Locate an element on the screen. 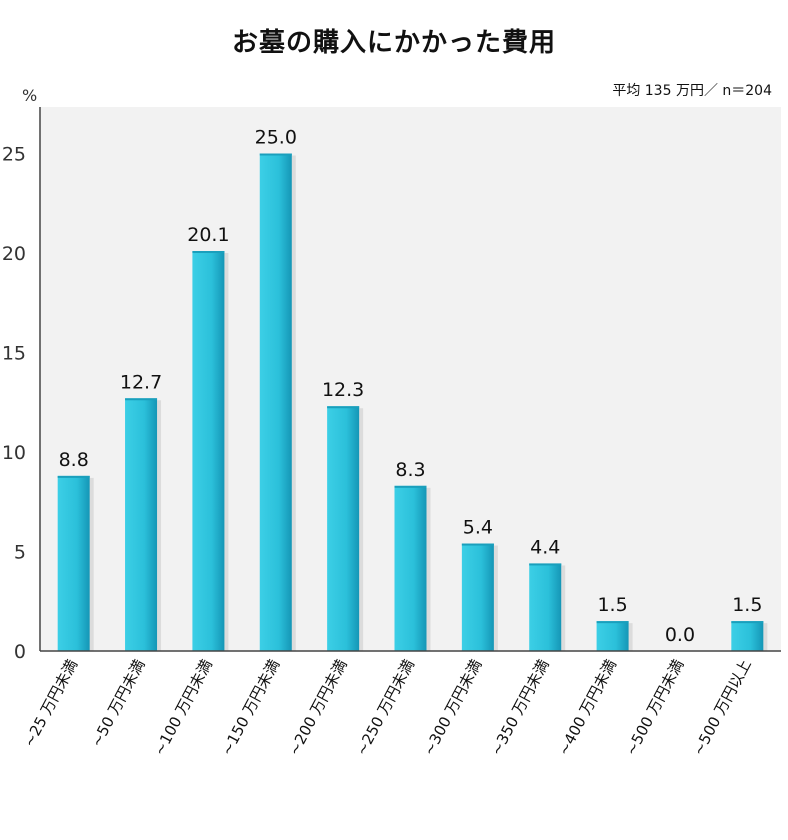 This screenshot has width=788, height=840. value-label: 5.4 is located at coordinates (478, 528).